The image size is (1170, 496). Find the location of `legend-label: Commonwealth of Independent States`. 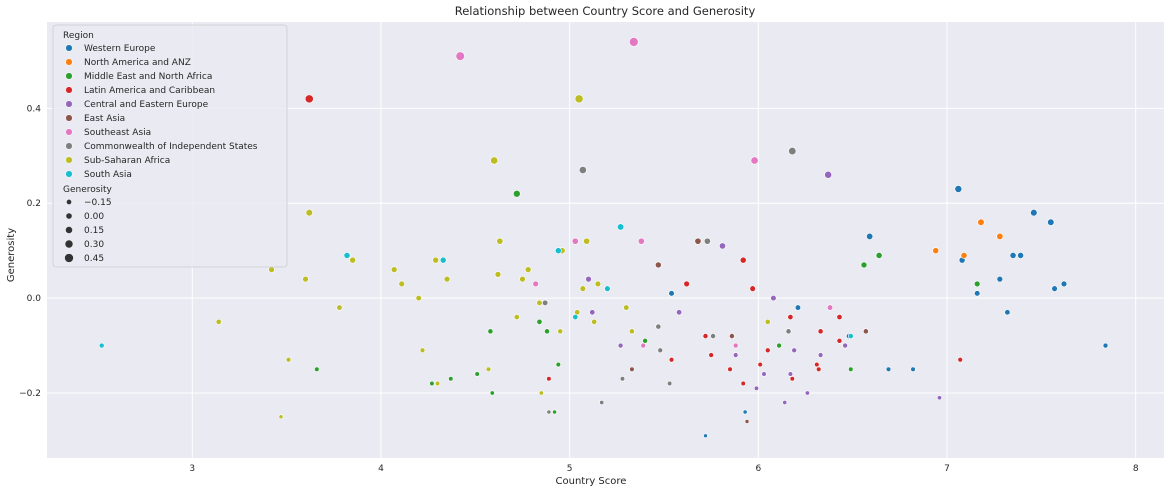

legend-label: Commonwealth of Independent States is located at coordinates (171, 147).